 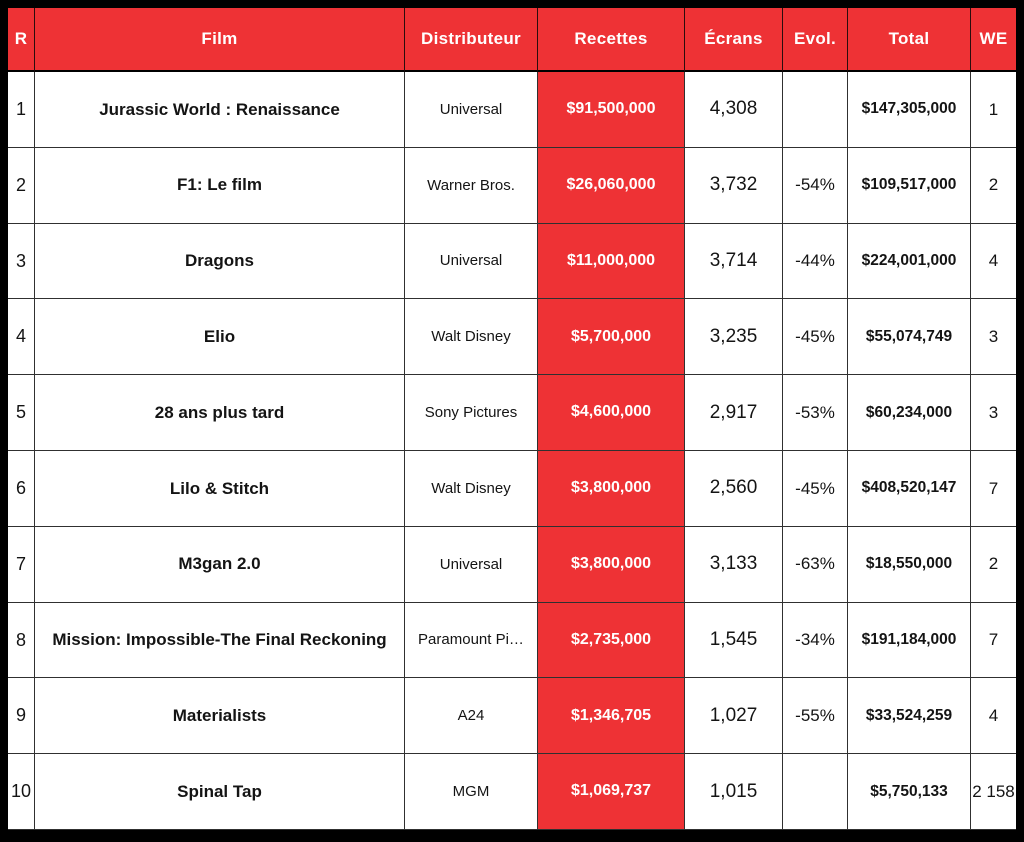 I want to click on cell-weeks-row-5: 3, so click(x=993, y=413).